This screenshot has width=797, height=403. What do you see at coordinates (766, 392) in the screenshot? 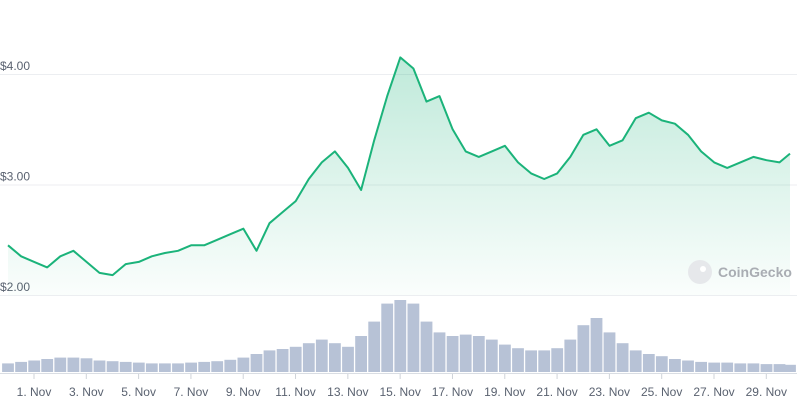
I see `x-tick-label: 29. Nov` at bounding box center [766, 392].